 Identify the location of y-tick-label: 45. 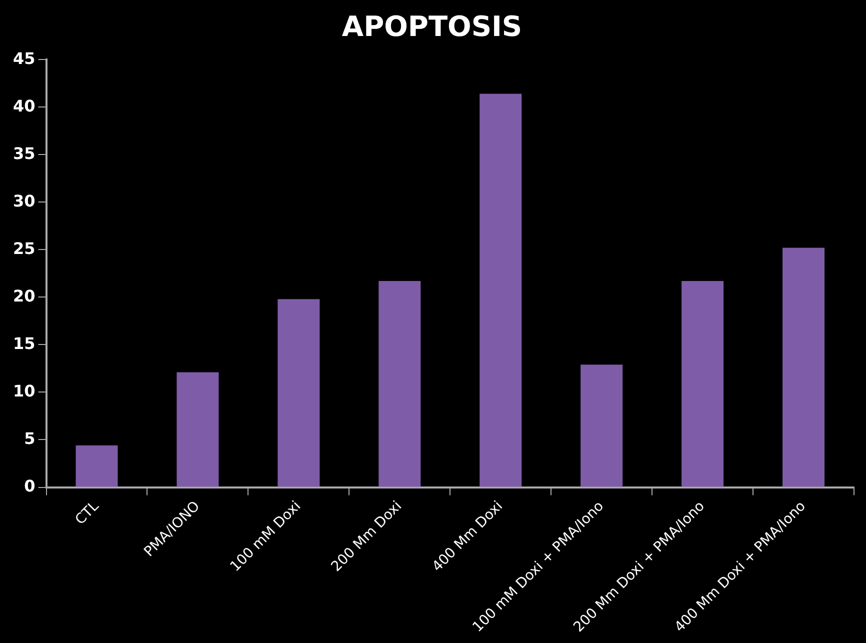
(24, 58).